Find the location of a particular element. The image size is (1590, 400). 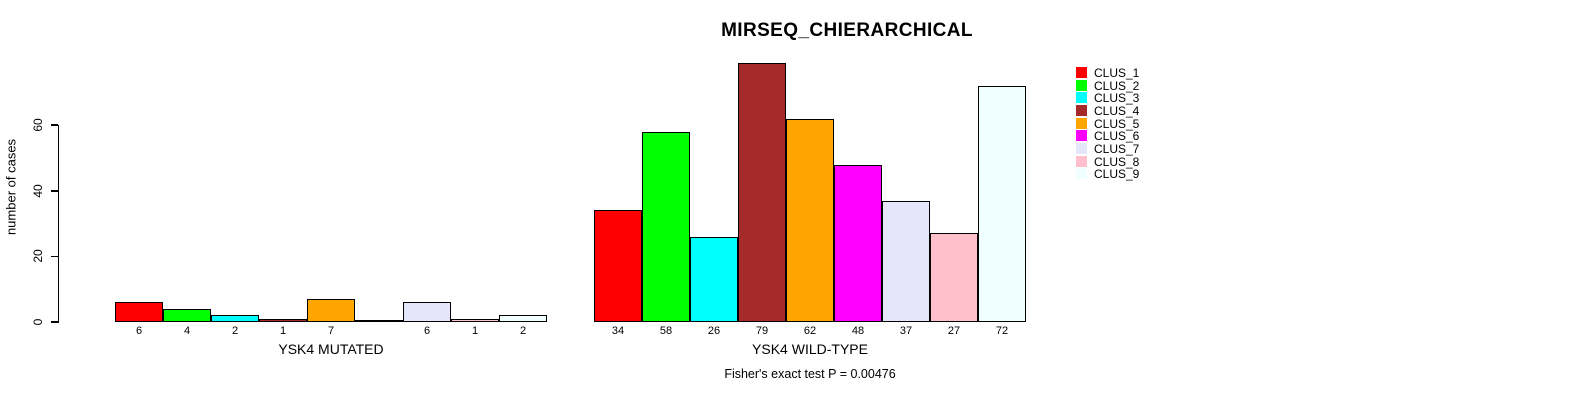

bar-value-label: 48 is located at coordinates (858, 331).